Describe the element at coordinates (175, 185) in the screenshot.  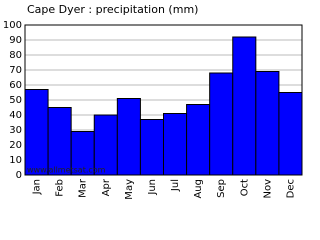
I see `x-tick-label: Jul` at that location.